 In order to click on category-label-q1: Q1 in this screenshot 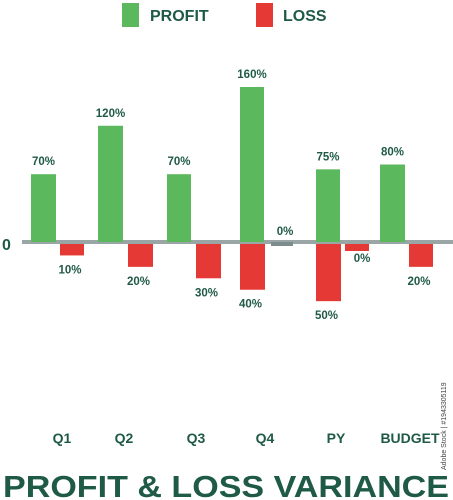, I will do `click(62, 438)`.